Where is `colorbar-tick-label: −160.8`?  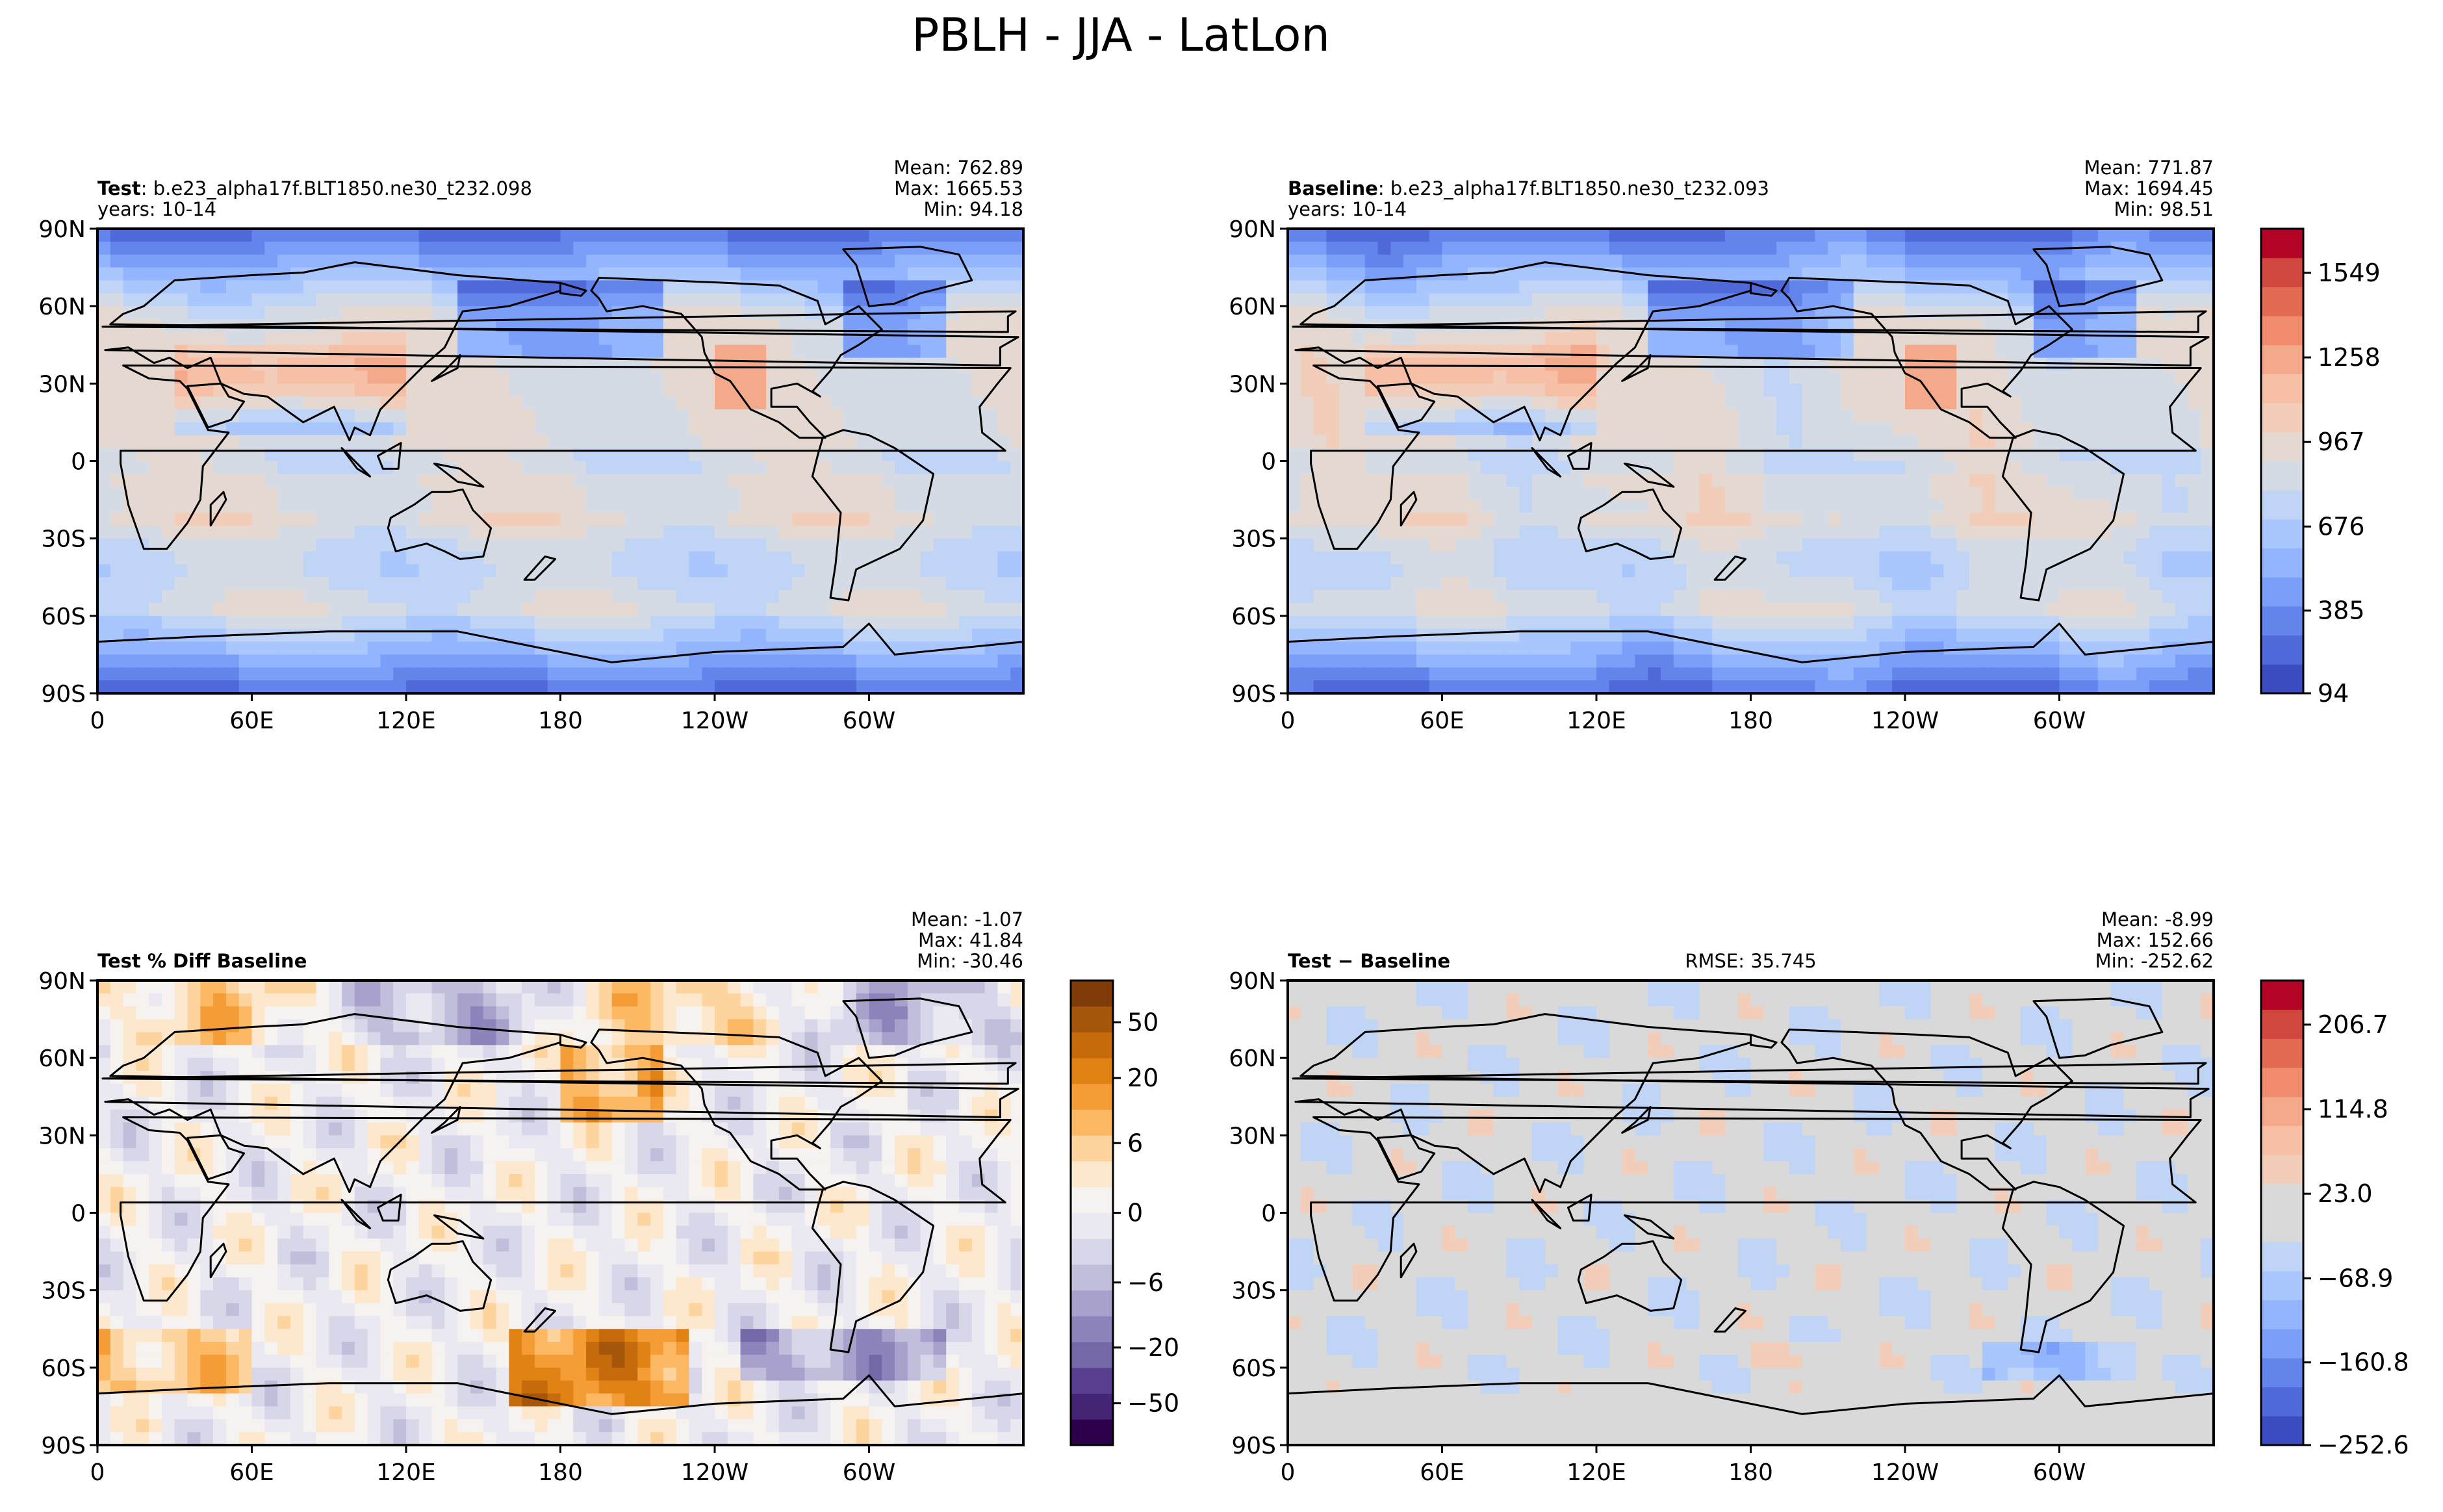
colorbar-tick-label: −160.8 is located at coordinates (2363, 1362).